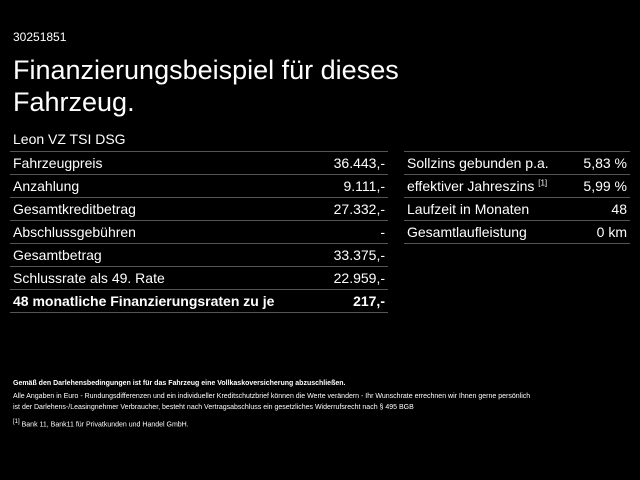 This screenshot has width=640, height=480. Describe the element at coordinates (206, 70) in the screenshot. I see `title-line: Finanzierungsbeispiel für dieses` at that location.